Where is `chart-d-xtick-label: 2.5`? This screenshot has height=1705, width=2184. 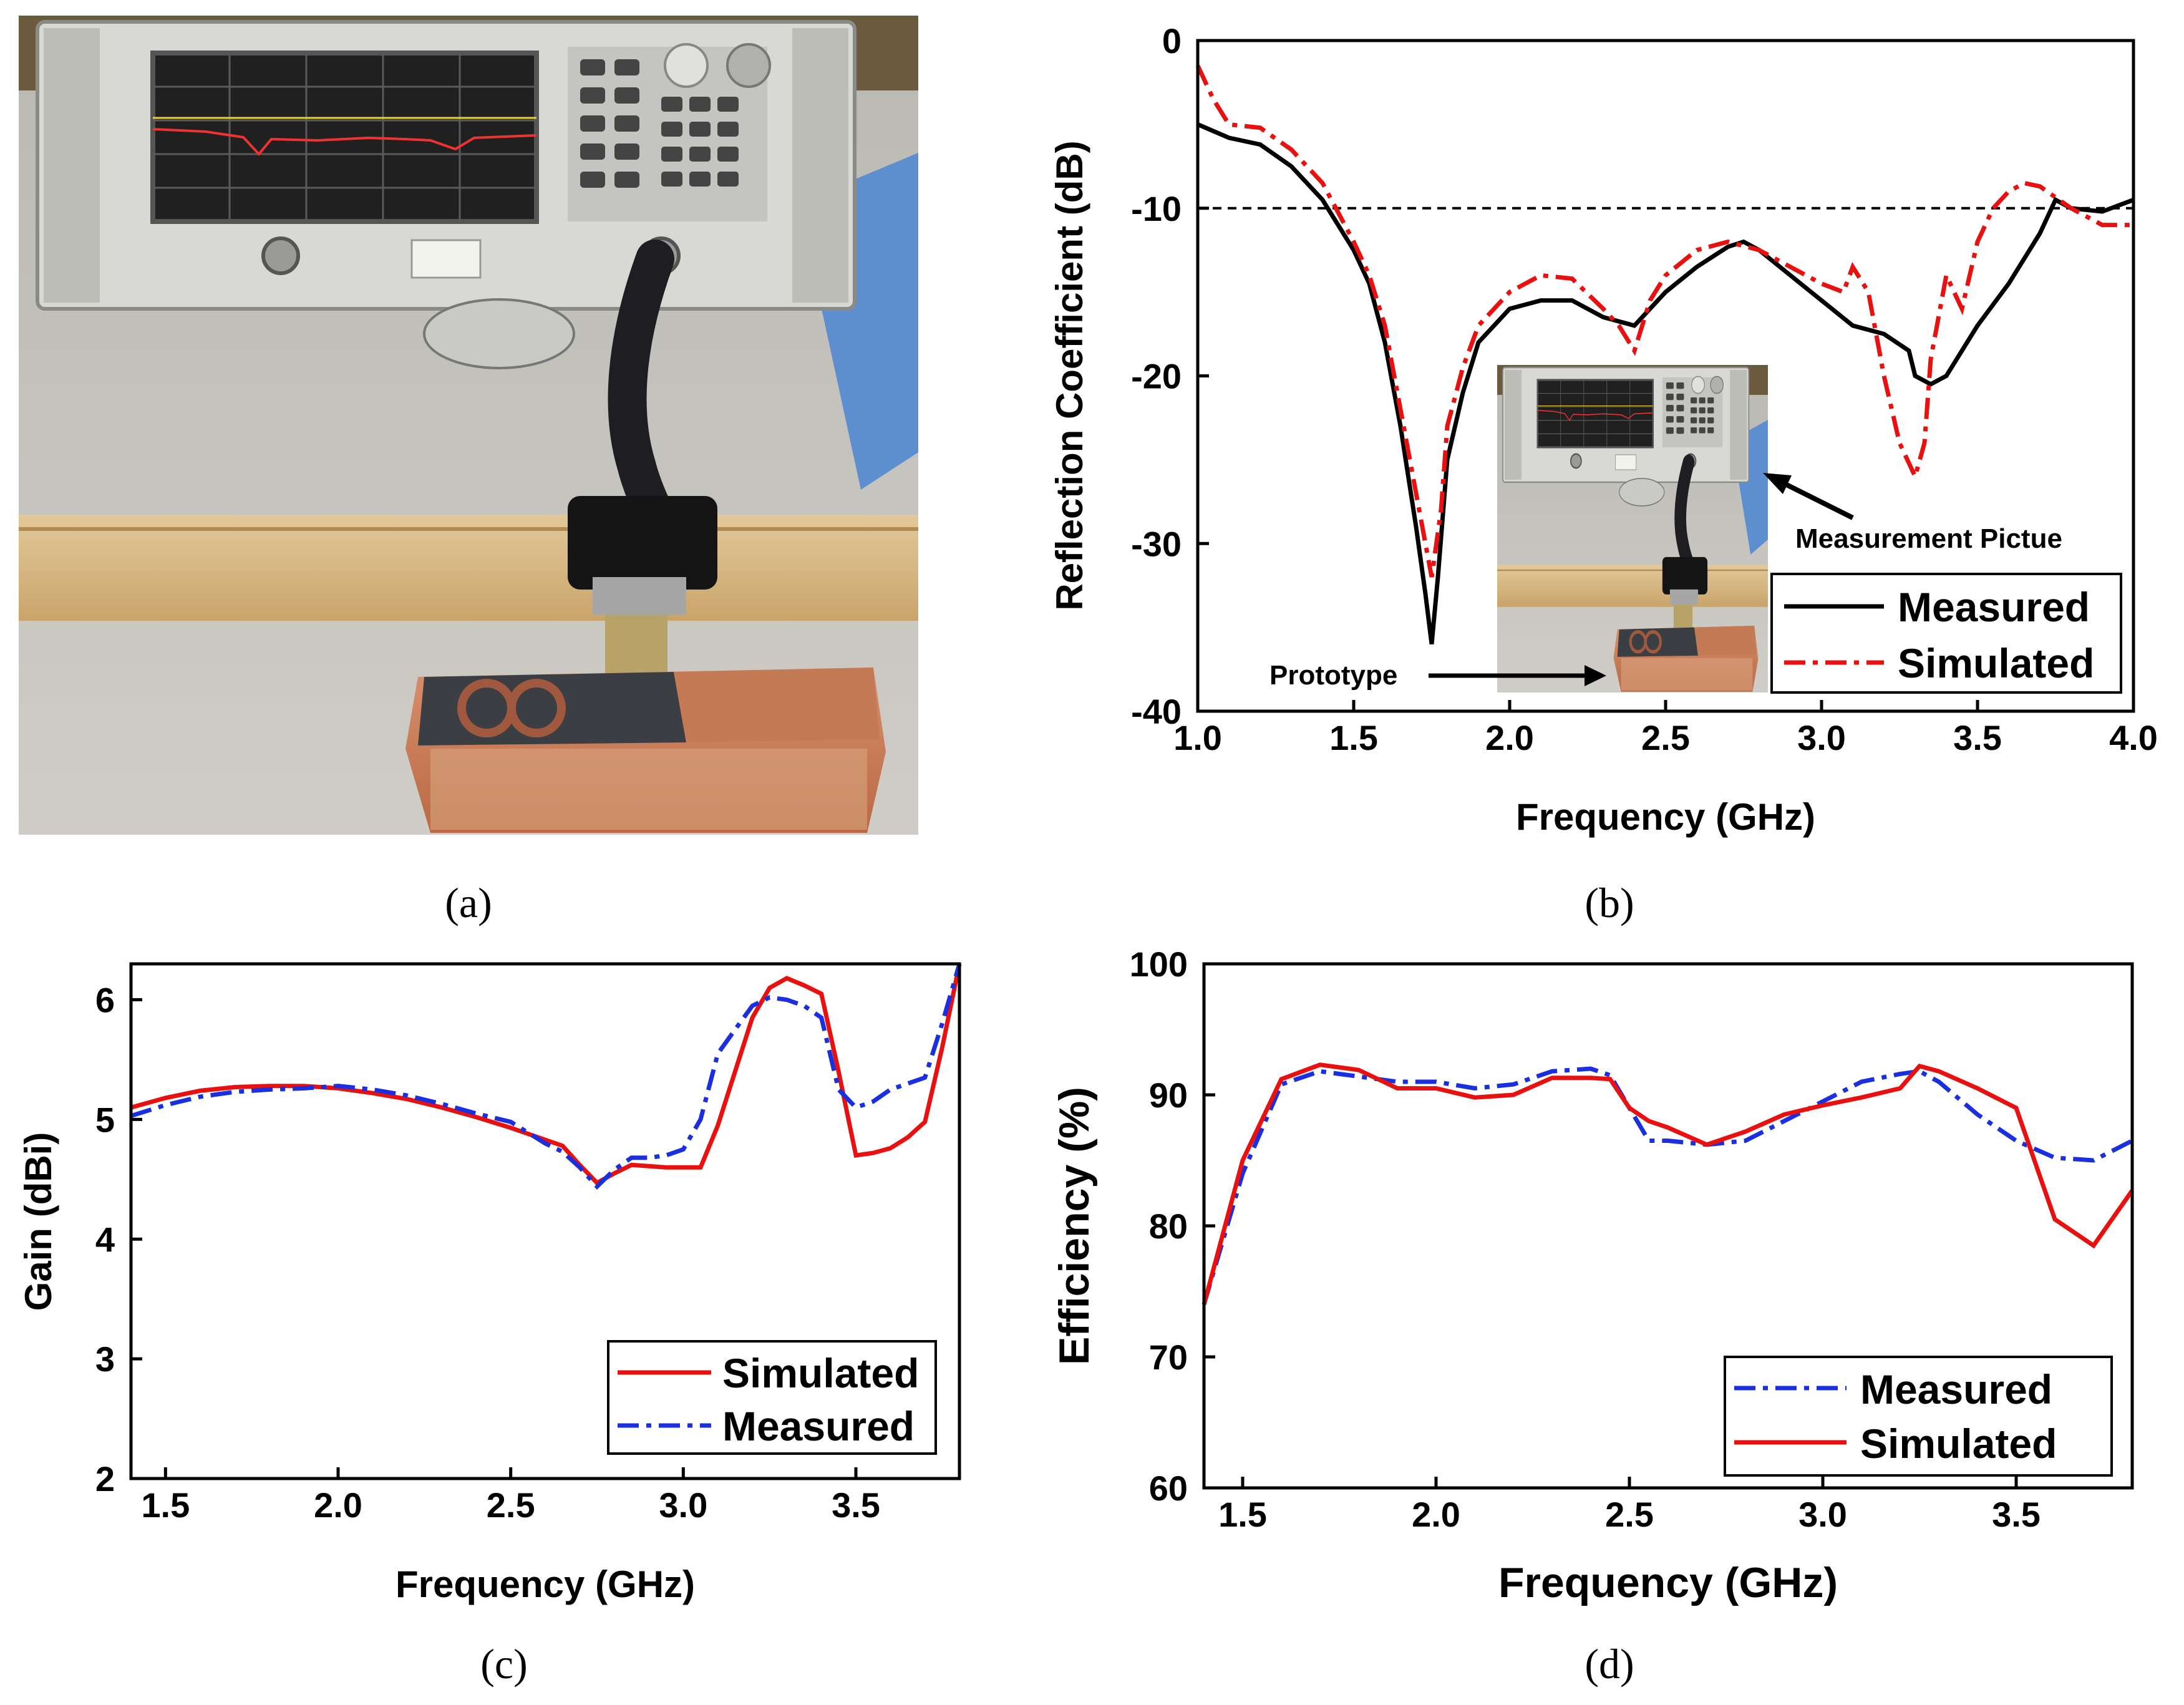
chart-d-xtick-label: 2.5 is located at coordinates (1629, 1515).